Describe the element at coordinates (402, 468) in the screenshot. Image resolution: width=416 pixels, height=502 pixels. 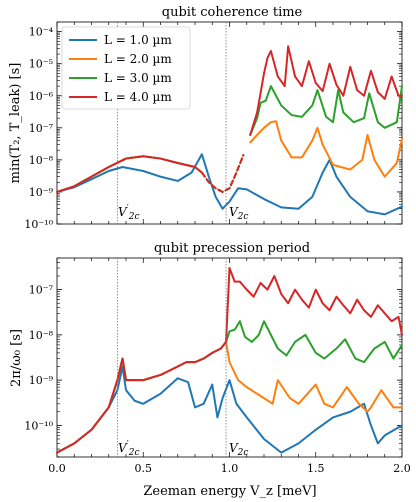
I see `x-tick-label: 2.0` at that location.